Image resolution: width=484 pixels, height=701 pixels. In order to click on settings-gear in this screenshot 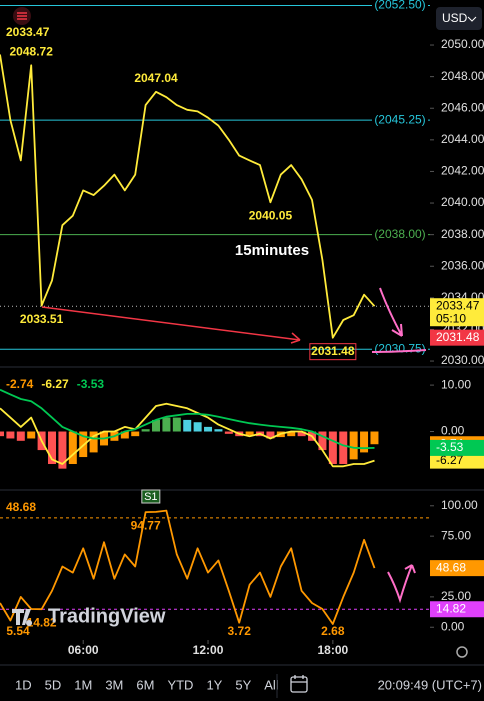, I will do `click(462, 652)`.